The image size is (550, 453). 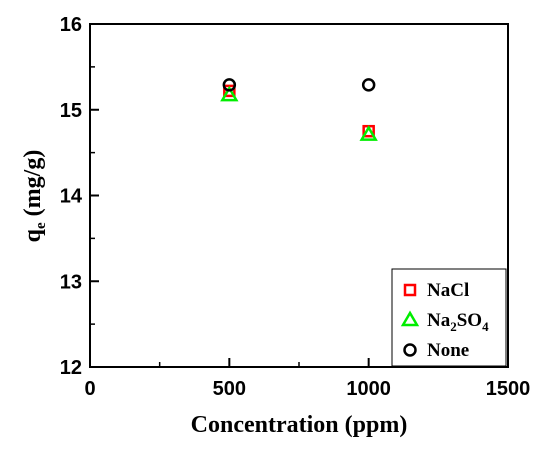 I want to click on legend-marker-circle, so click(x=410, y=350).